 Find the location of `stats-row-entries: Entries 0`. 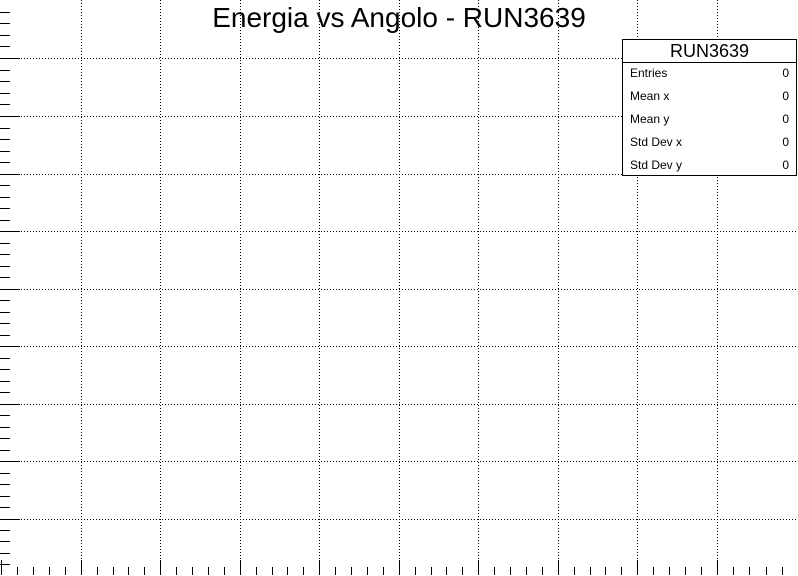

stats-row-entries: Entries 0 is located at coordinates (709, 73).